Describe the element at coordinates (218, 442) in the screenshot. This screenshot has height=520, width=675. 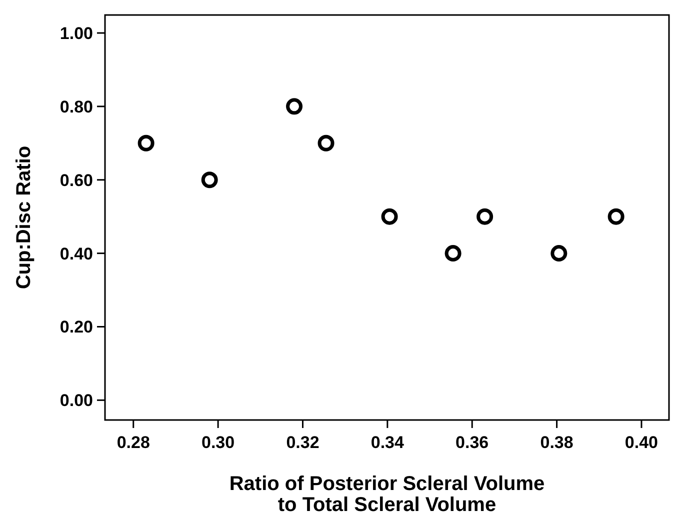
I see `x-tick-label: 0.30` at that location.